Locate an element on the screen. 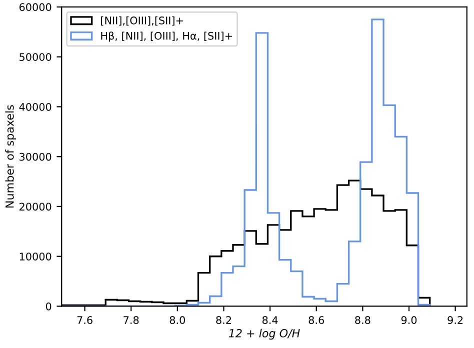 The image size is (474, 348). x-axis-title: 12 + log O/H is located at coordinates (264, 334).